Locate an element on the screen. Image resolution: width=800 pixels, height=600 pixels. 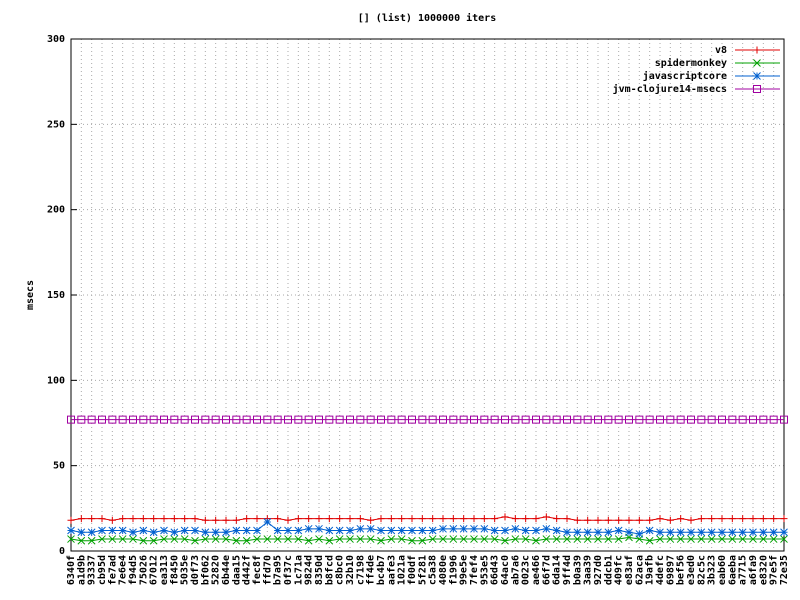
x-tick-label: daa15 is located at coordinates (236, 570).